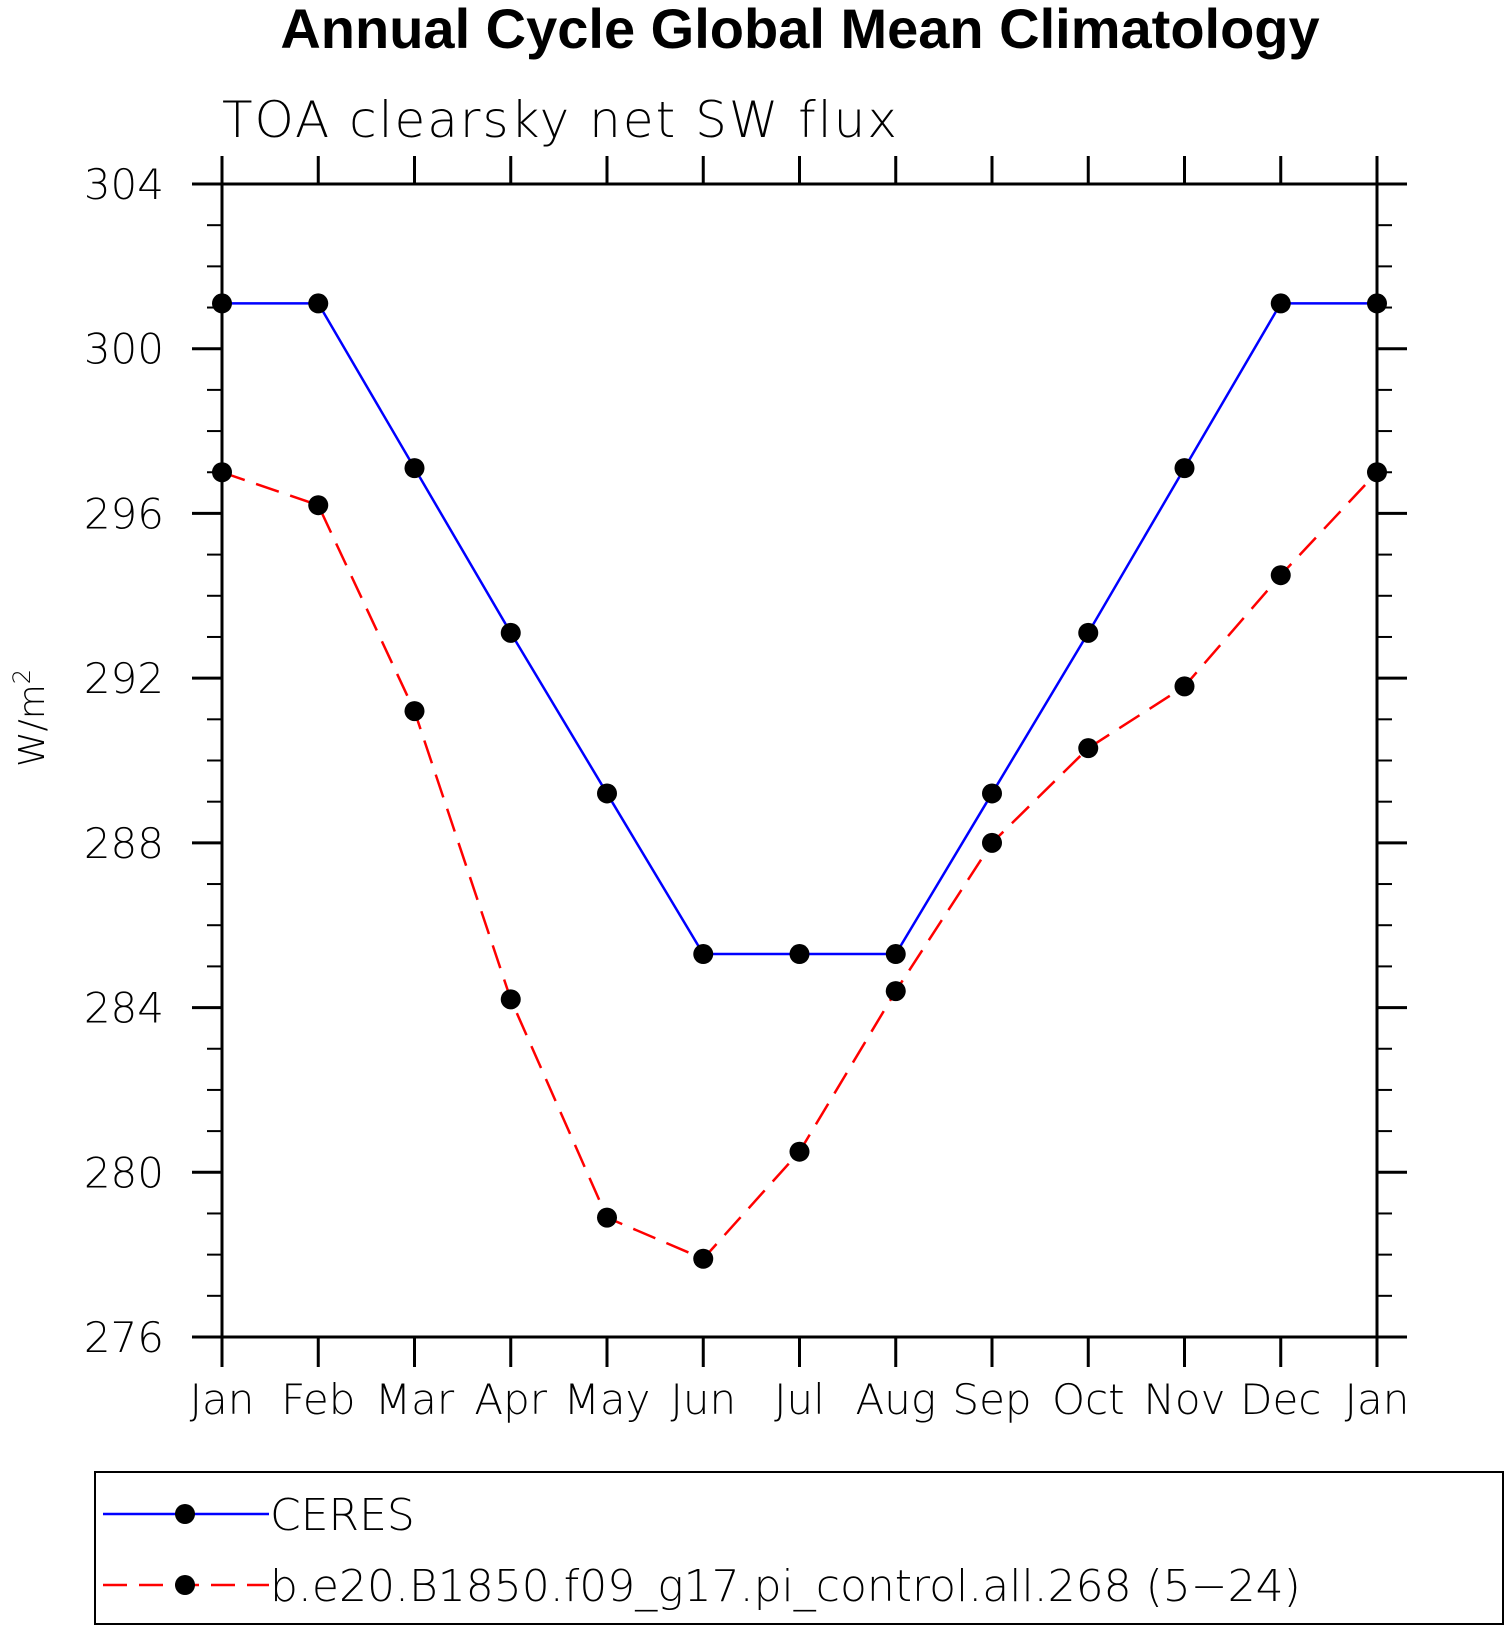 This screenshot has width=1510, height=1630. What do you see at coordinates (318, 1399) in the screenshot?
I see `x-tick-label: Feb` at bounding box center [318, 1399].